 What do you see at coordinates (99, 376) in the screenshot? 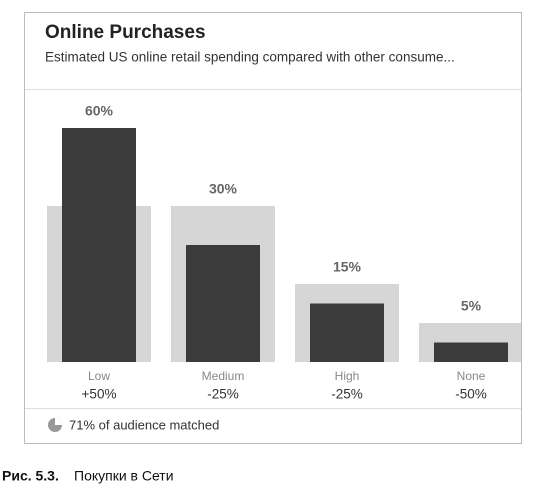
I see `x-tick-label: Low` at bounding box center [99, 376].